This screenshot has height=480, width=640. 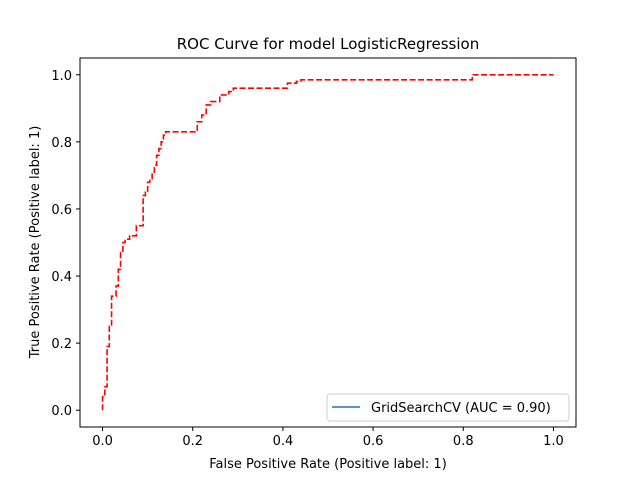 I want to click on y-axis: 0.0 0.2 0.4 0.6 0.8 1.0, so click(x=65, y=244).